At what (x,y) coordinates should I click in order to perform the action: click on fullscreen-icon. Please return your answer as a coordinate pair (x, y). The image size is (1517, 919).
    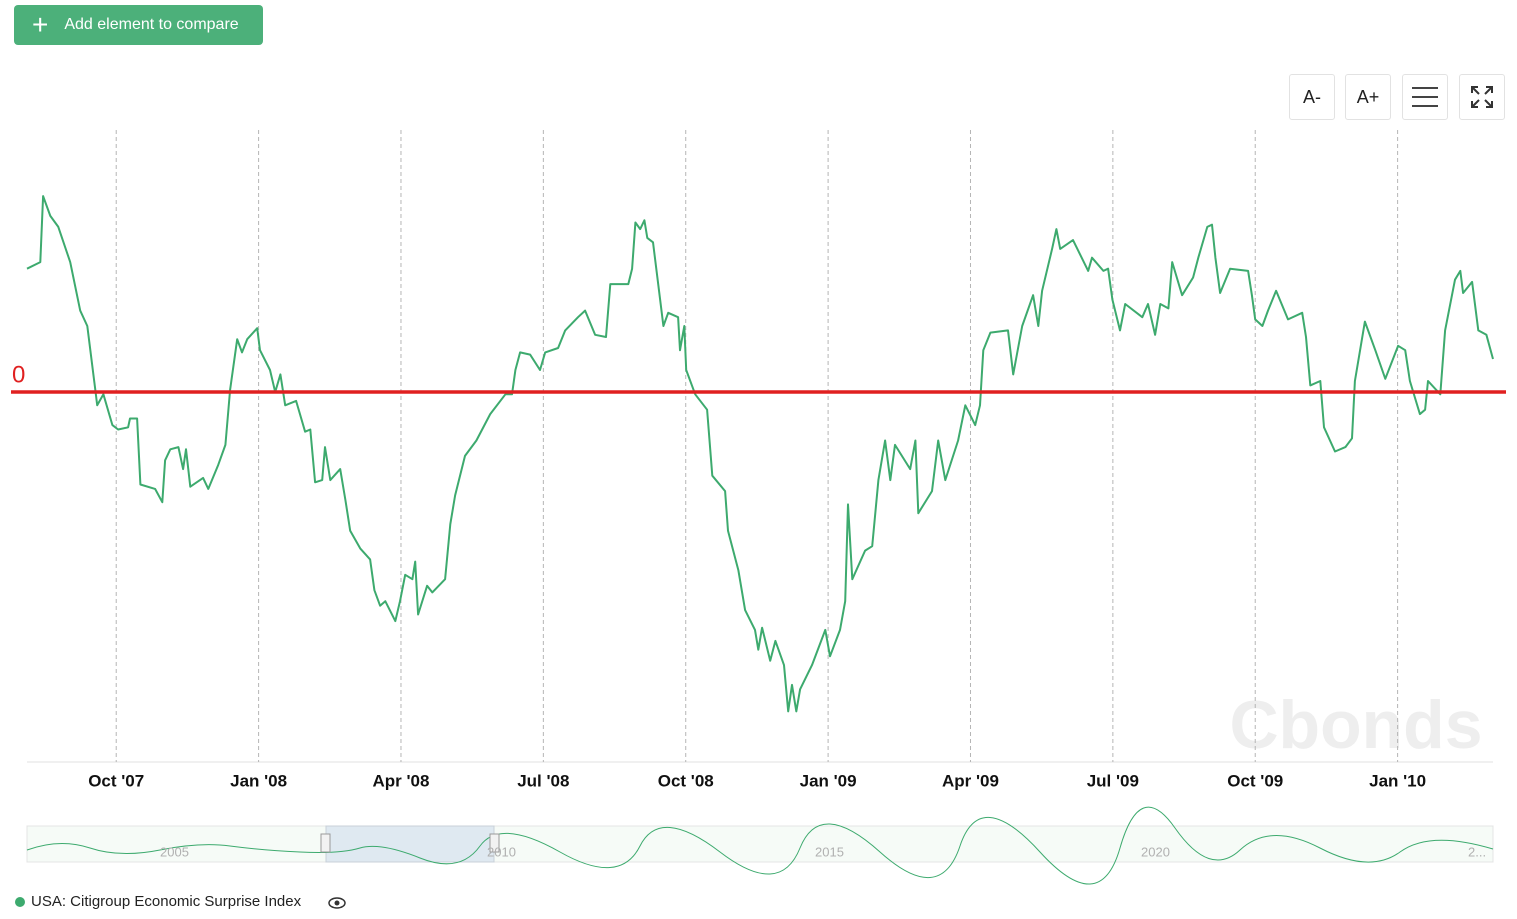
    Looking at the image, I should click on (1482, 97).